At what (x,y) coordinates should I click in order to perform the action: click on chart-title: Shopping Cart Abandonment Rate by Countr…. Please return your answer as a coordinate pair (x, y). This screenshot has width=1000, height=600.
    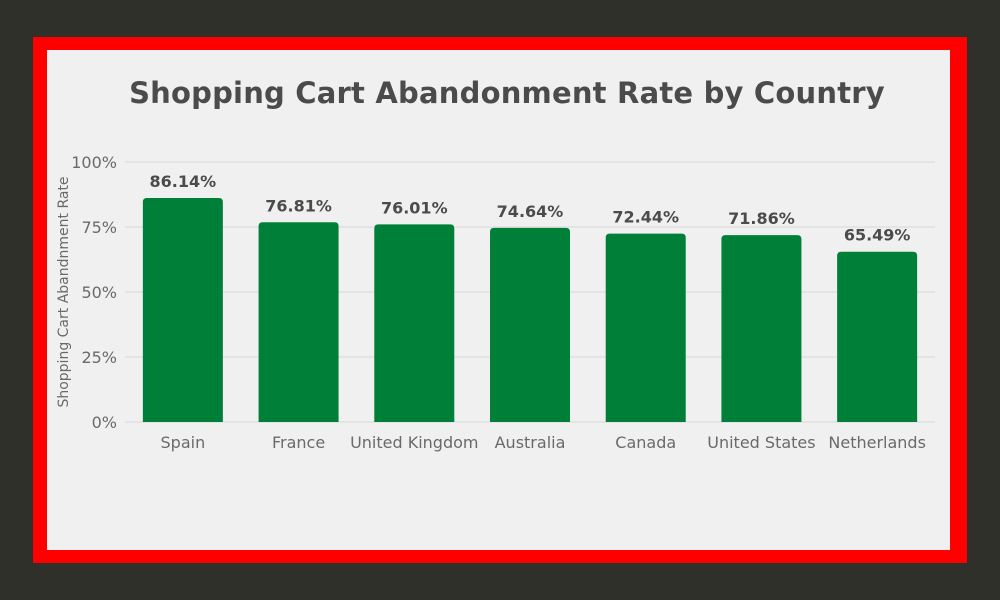
    Looking at the image, I should click on (507, 93).